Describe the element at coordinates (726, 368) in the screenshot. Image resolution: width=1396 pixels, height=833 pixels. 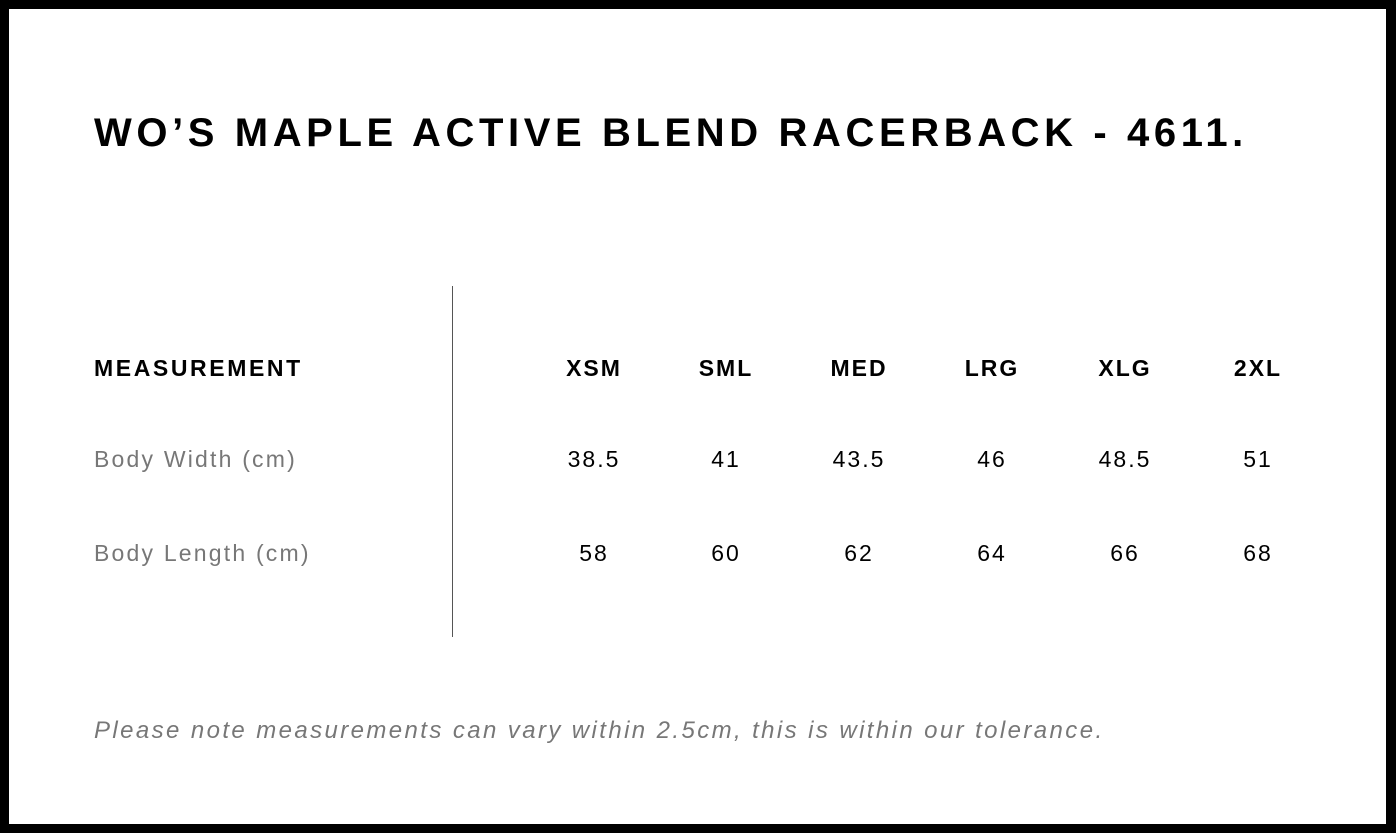
I see `size-header-sml: SML` at that location.